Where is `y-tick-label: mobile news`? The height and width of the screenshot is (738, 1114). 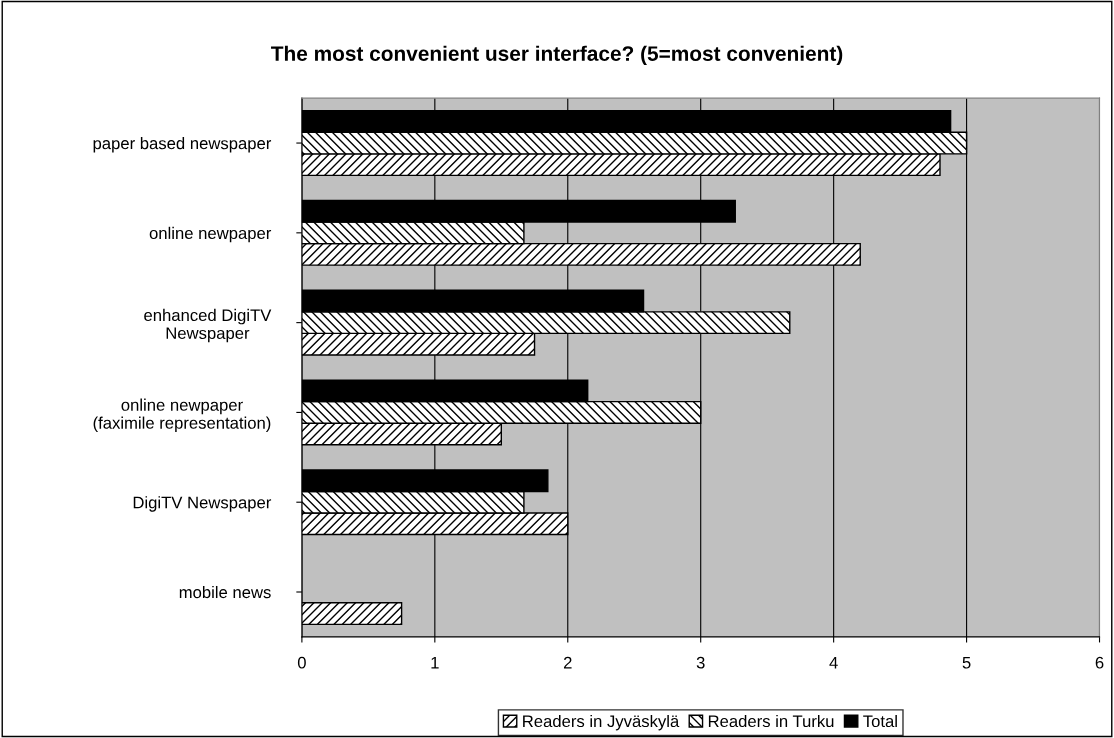
y-tick-label: mobile news is located at coordinates (225, 592).